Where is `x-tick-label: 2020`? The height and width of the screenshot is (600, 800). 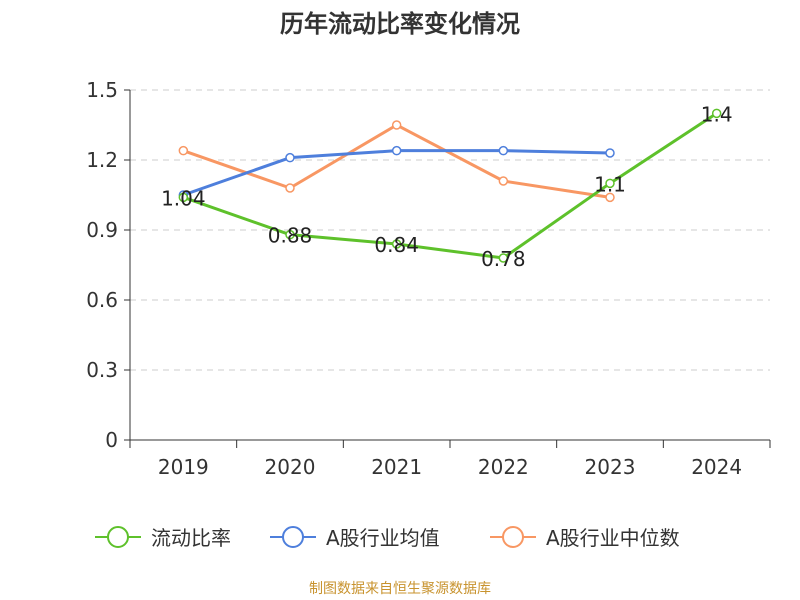
x-tick-label: 2020 is located at coordinates (290, 467).